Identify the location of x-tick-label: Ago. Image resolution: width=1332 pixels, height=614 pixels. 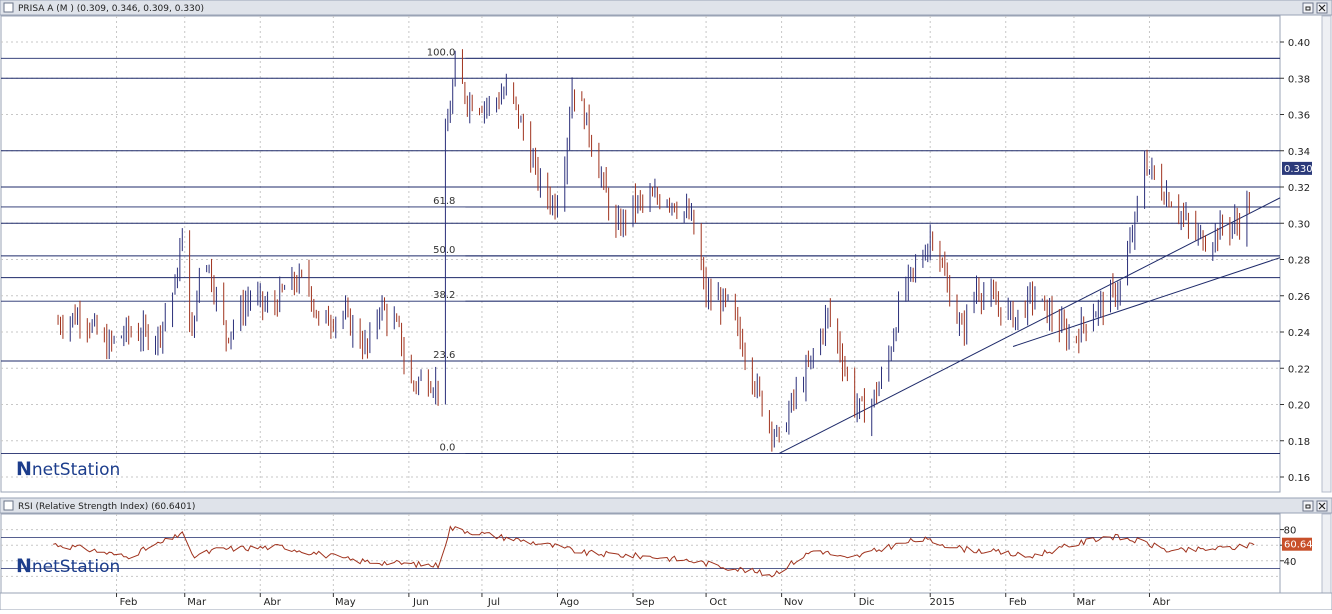
(569, 602).